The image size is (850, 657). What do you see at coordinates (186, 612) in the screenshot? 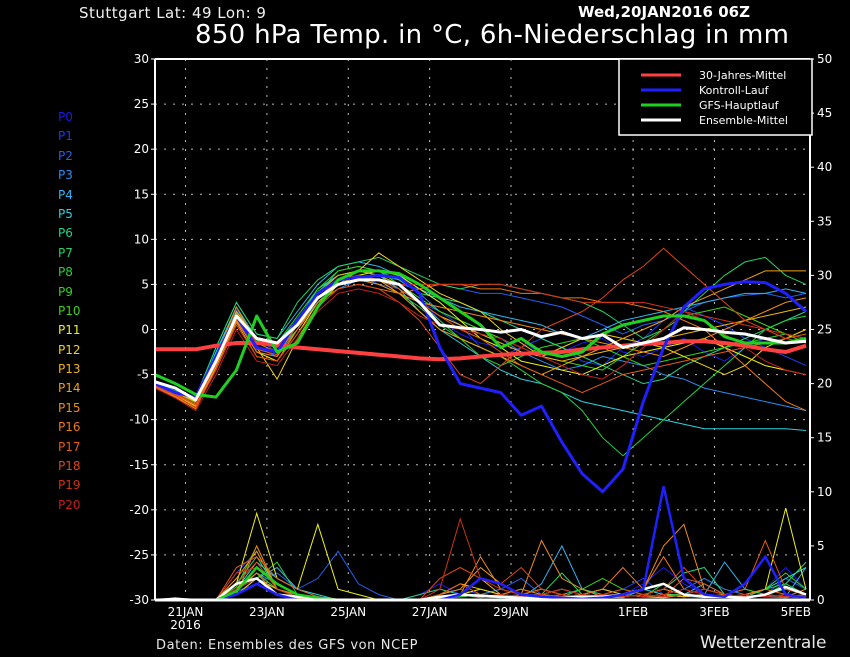
I see `x-tick-label: 21JAN` at bounding box center [186, 612].